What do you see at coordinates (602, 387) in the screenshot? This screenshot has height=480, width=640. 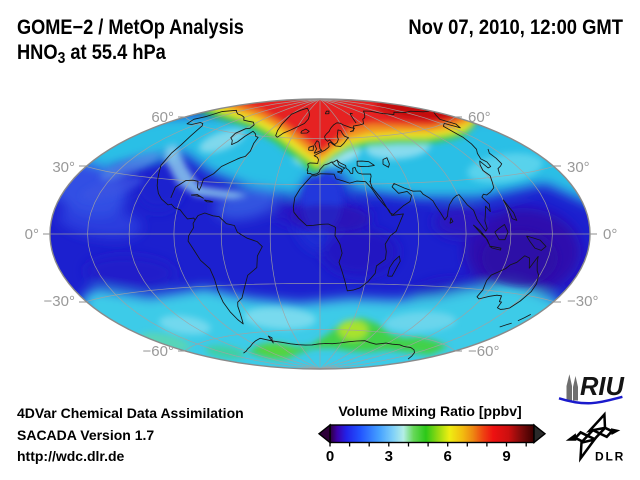 I see `svg-text: RIU` at bounding box center [602, 387].